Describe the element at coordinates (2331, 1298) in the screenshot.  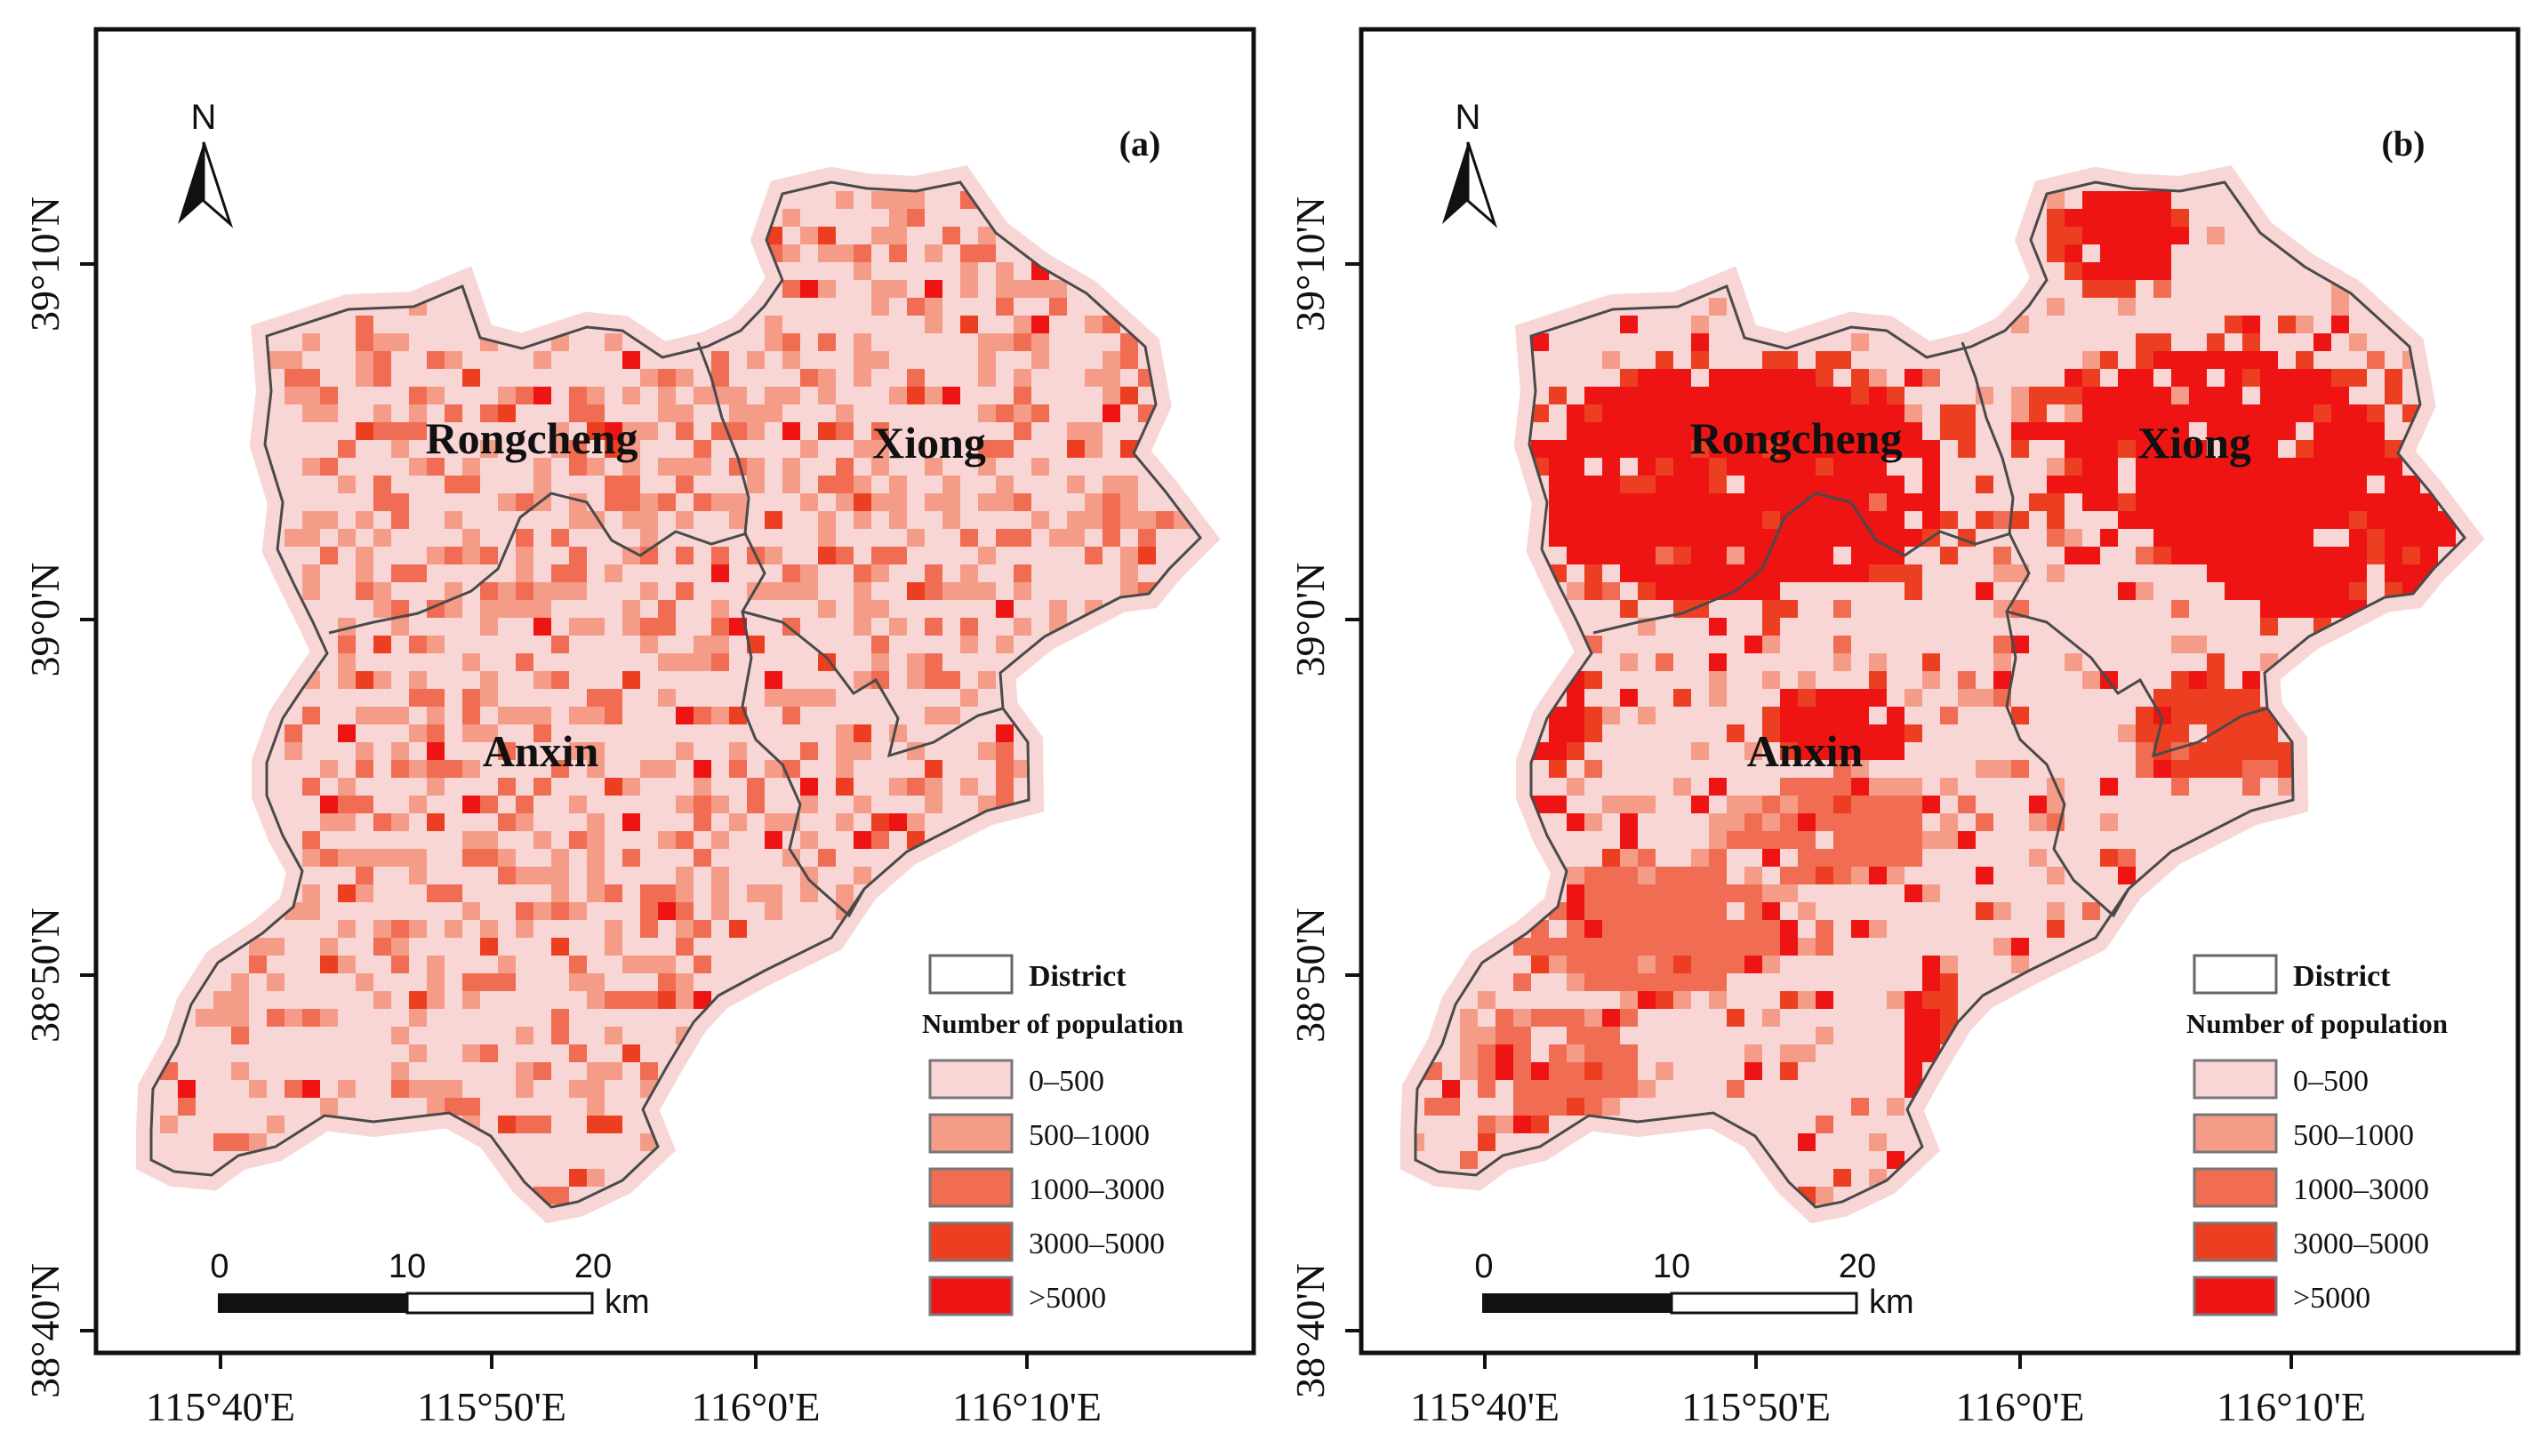
I see `legend-label-4: >5000` at that location.